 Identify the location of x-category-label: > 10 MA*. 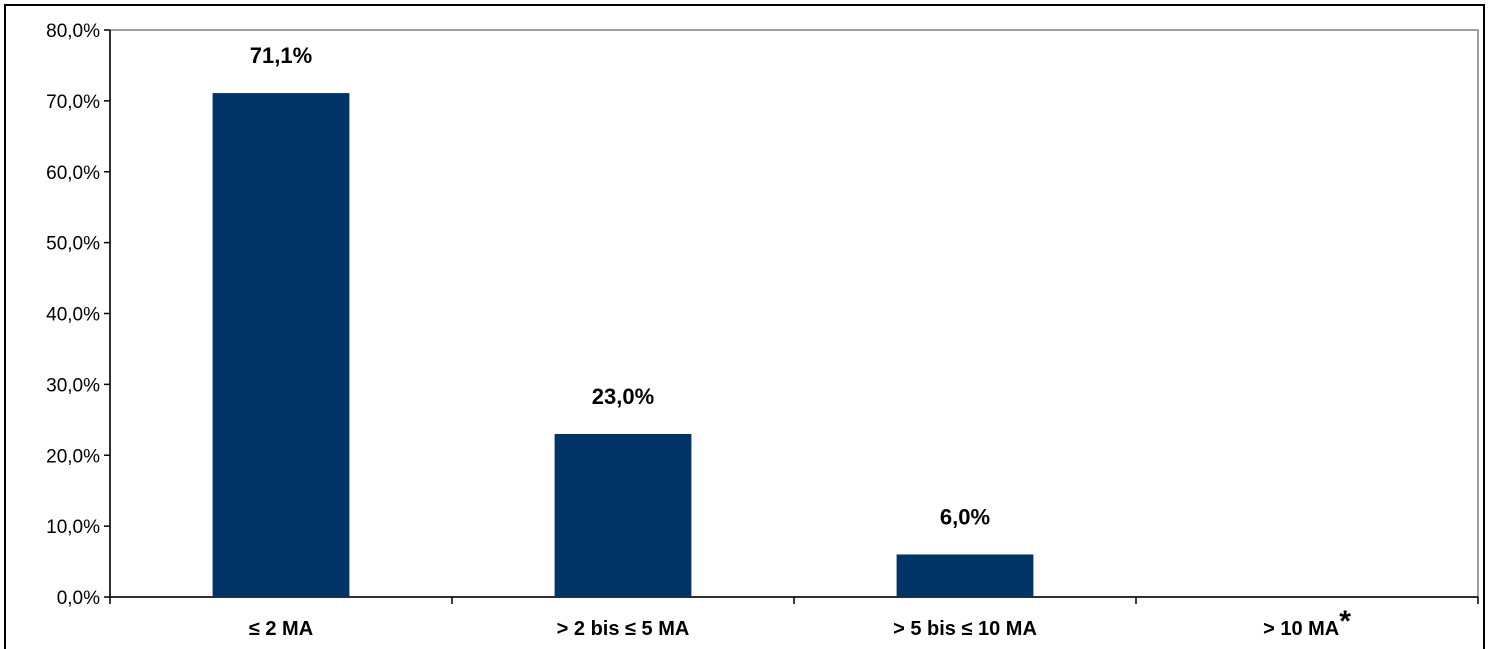
(1307, 622).